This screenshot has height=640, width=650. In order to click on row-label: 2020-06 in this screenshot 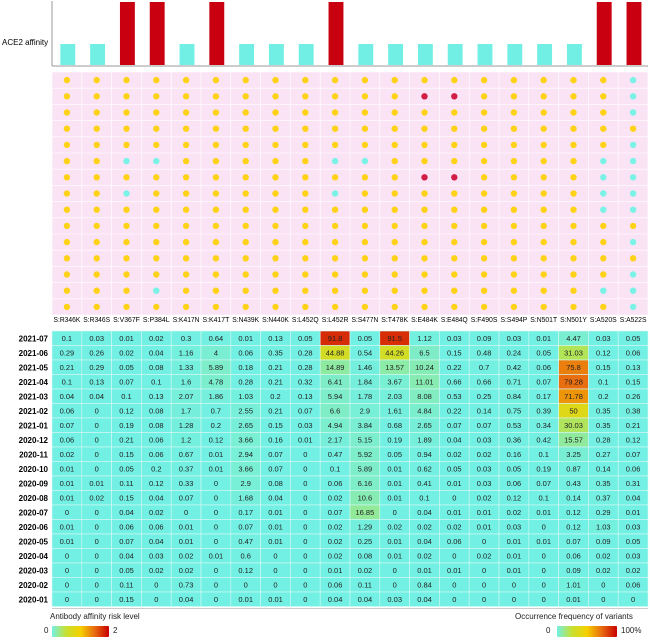, I will do `click(34, 527)`.